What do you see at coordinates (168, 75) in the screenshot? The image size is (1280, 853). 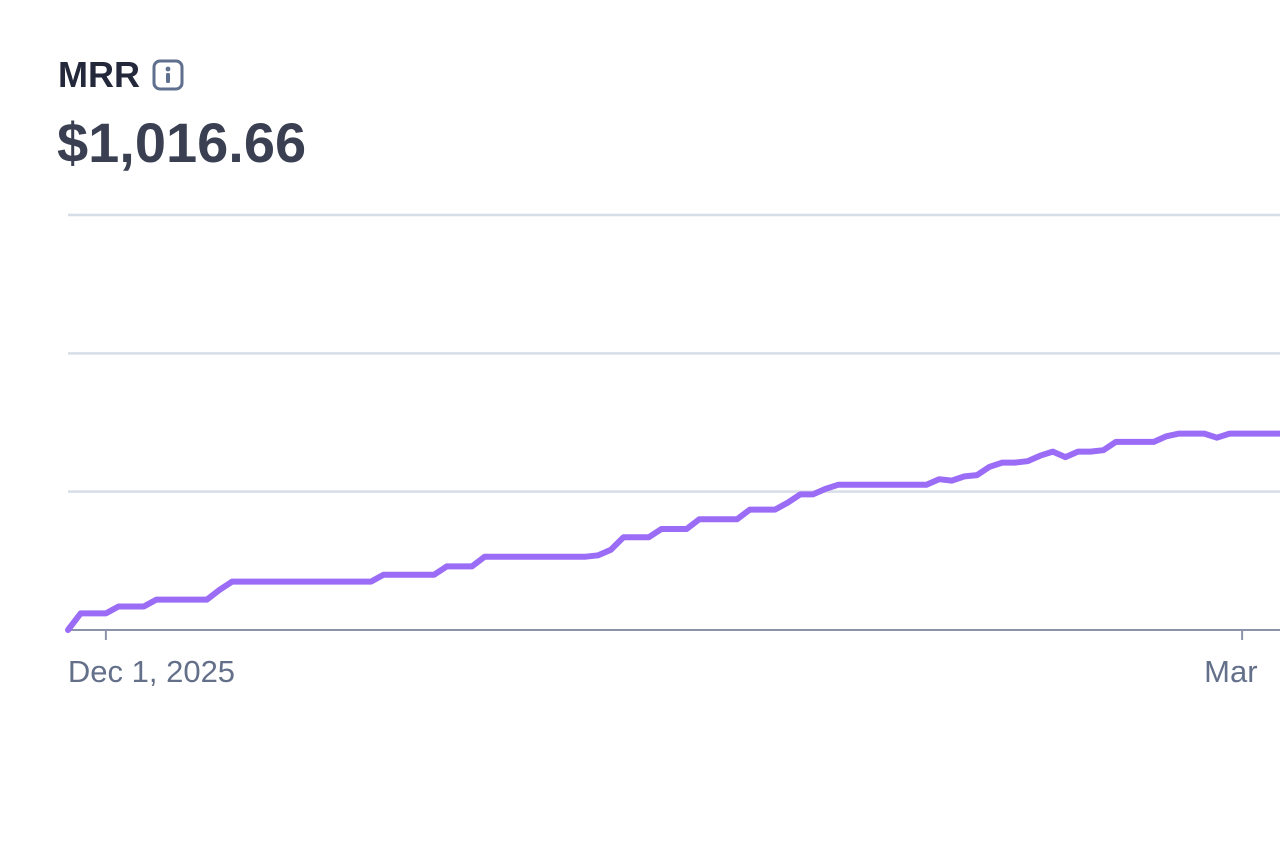 I see `info-icon` at bounding box center [168, 75].